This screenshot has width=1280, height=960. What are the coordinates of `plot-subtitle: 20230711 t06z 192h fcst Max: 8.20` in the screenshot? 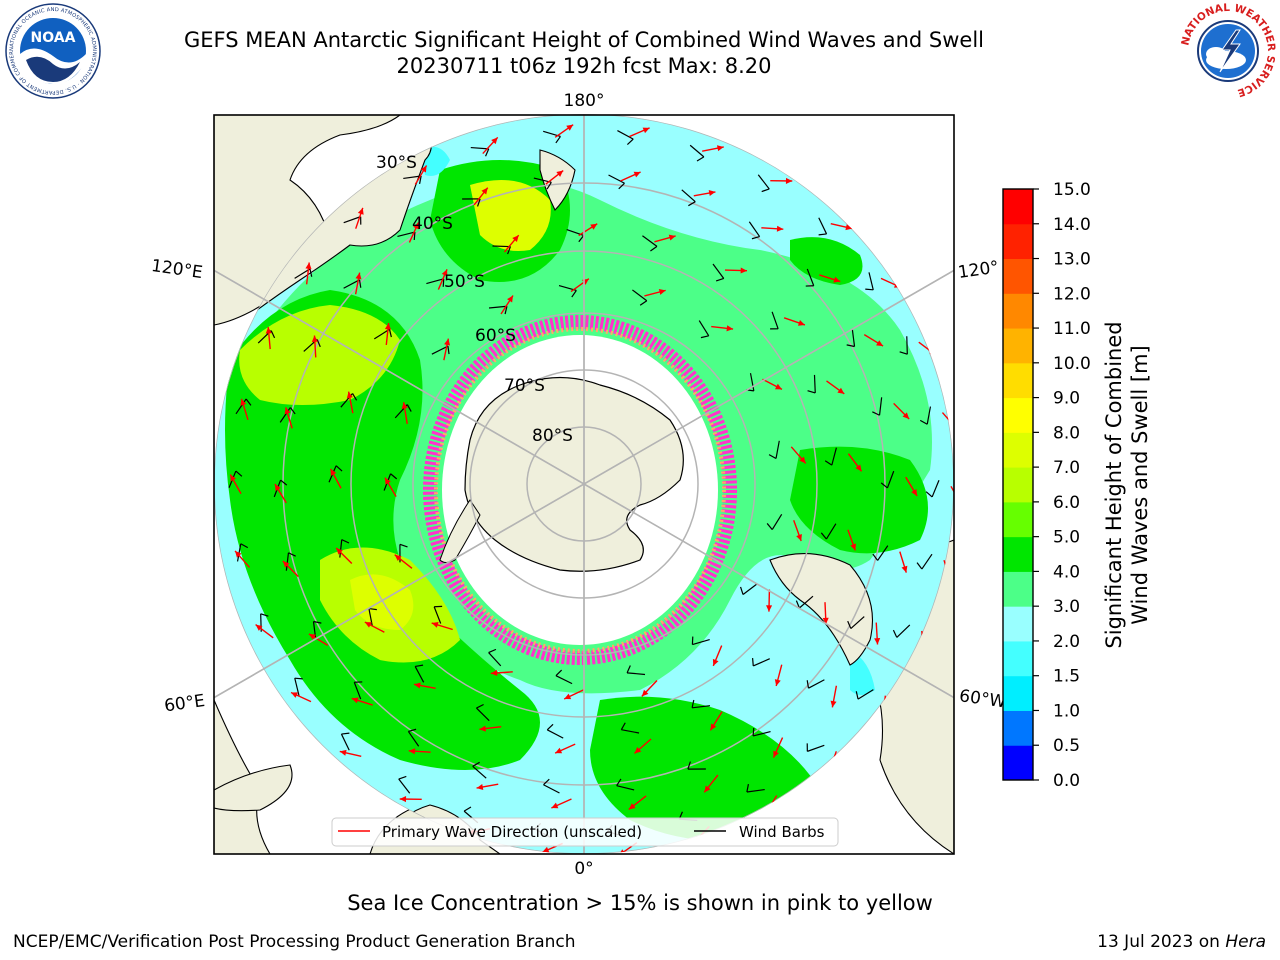 It's located at (584, 66).